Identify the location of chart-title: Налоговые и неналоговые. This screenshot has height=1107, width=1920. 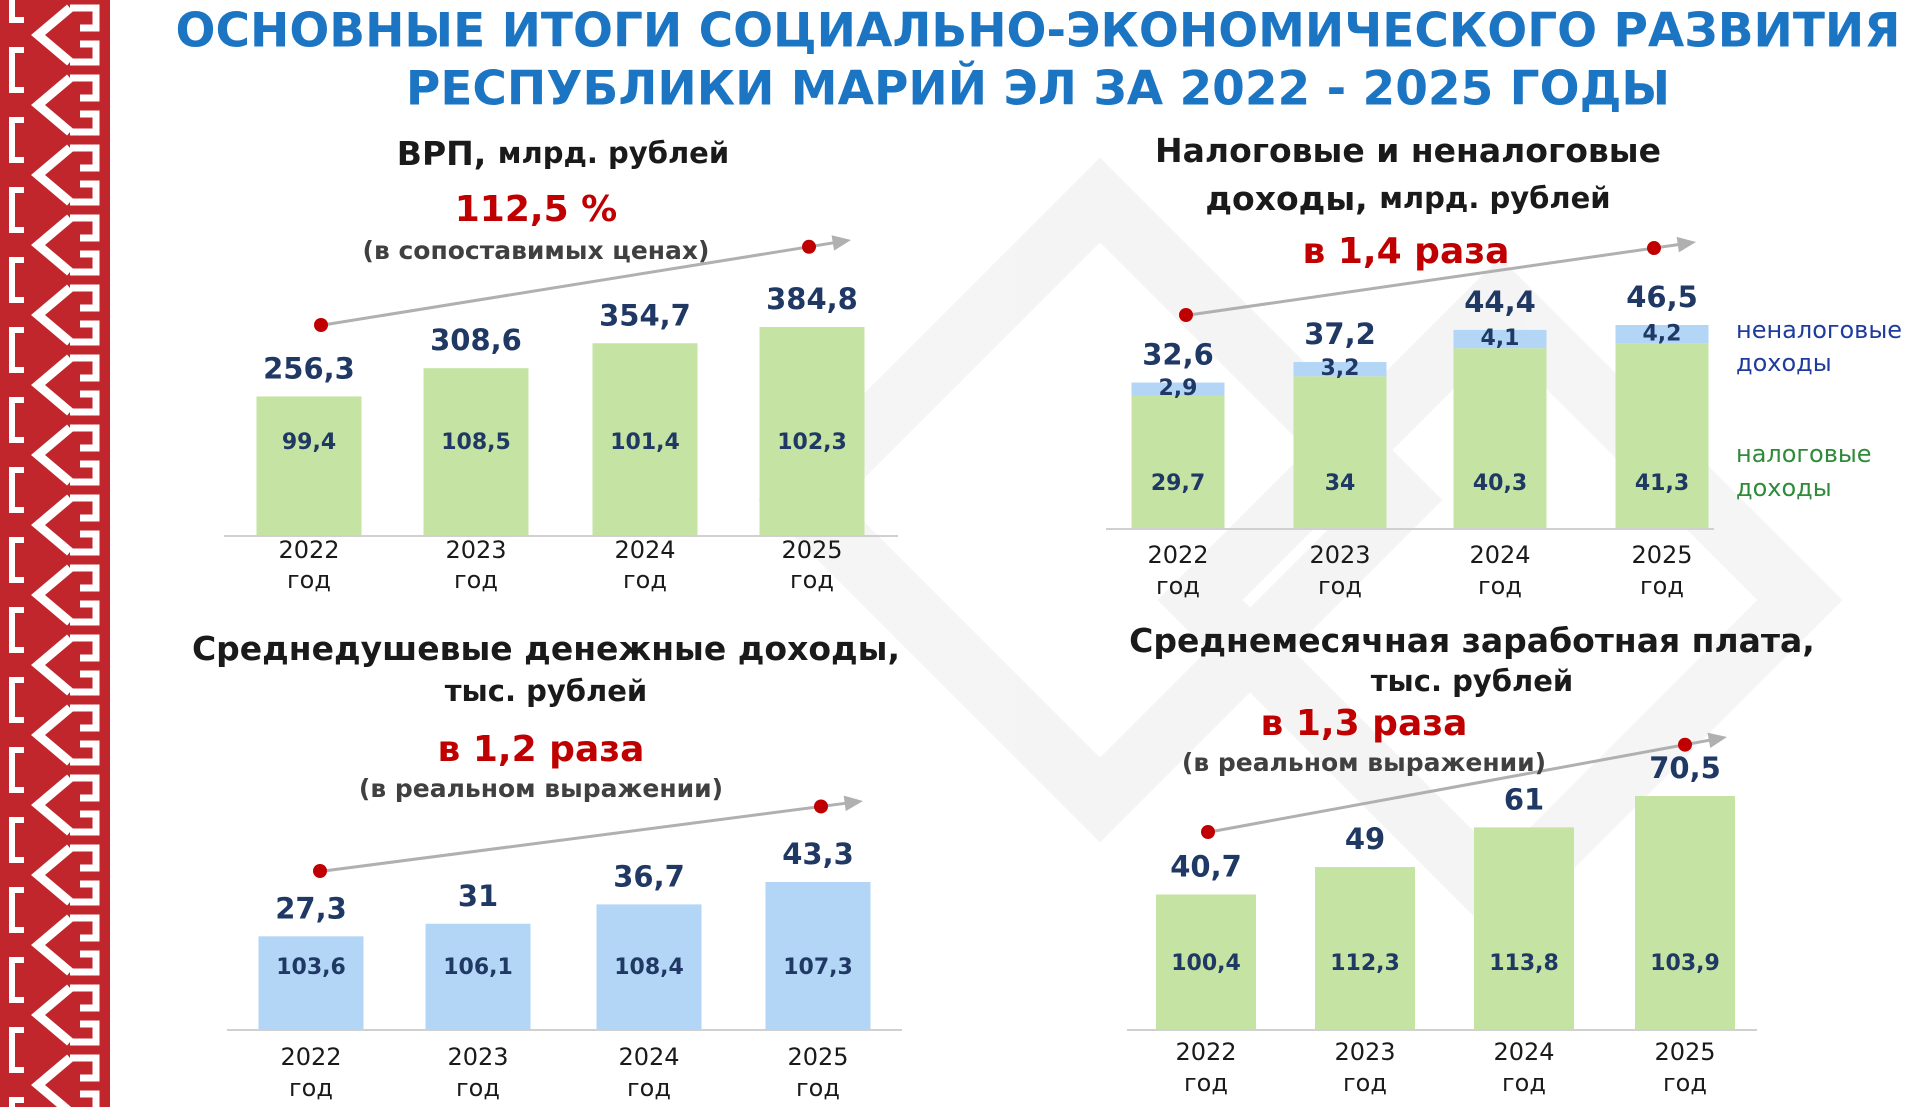
(1408, 150).